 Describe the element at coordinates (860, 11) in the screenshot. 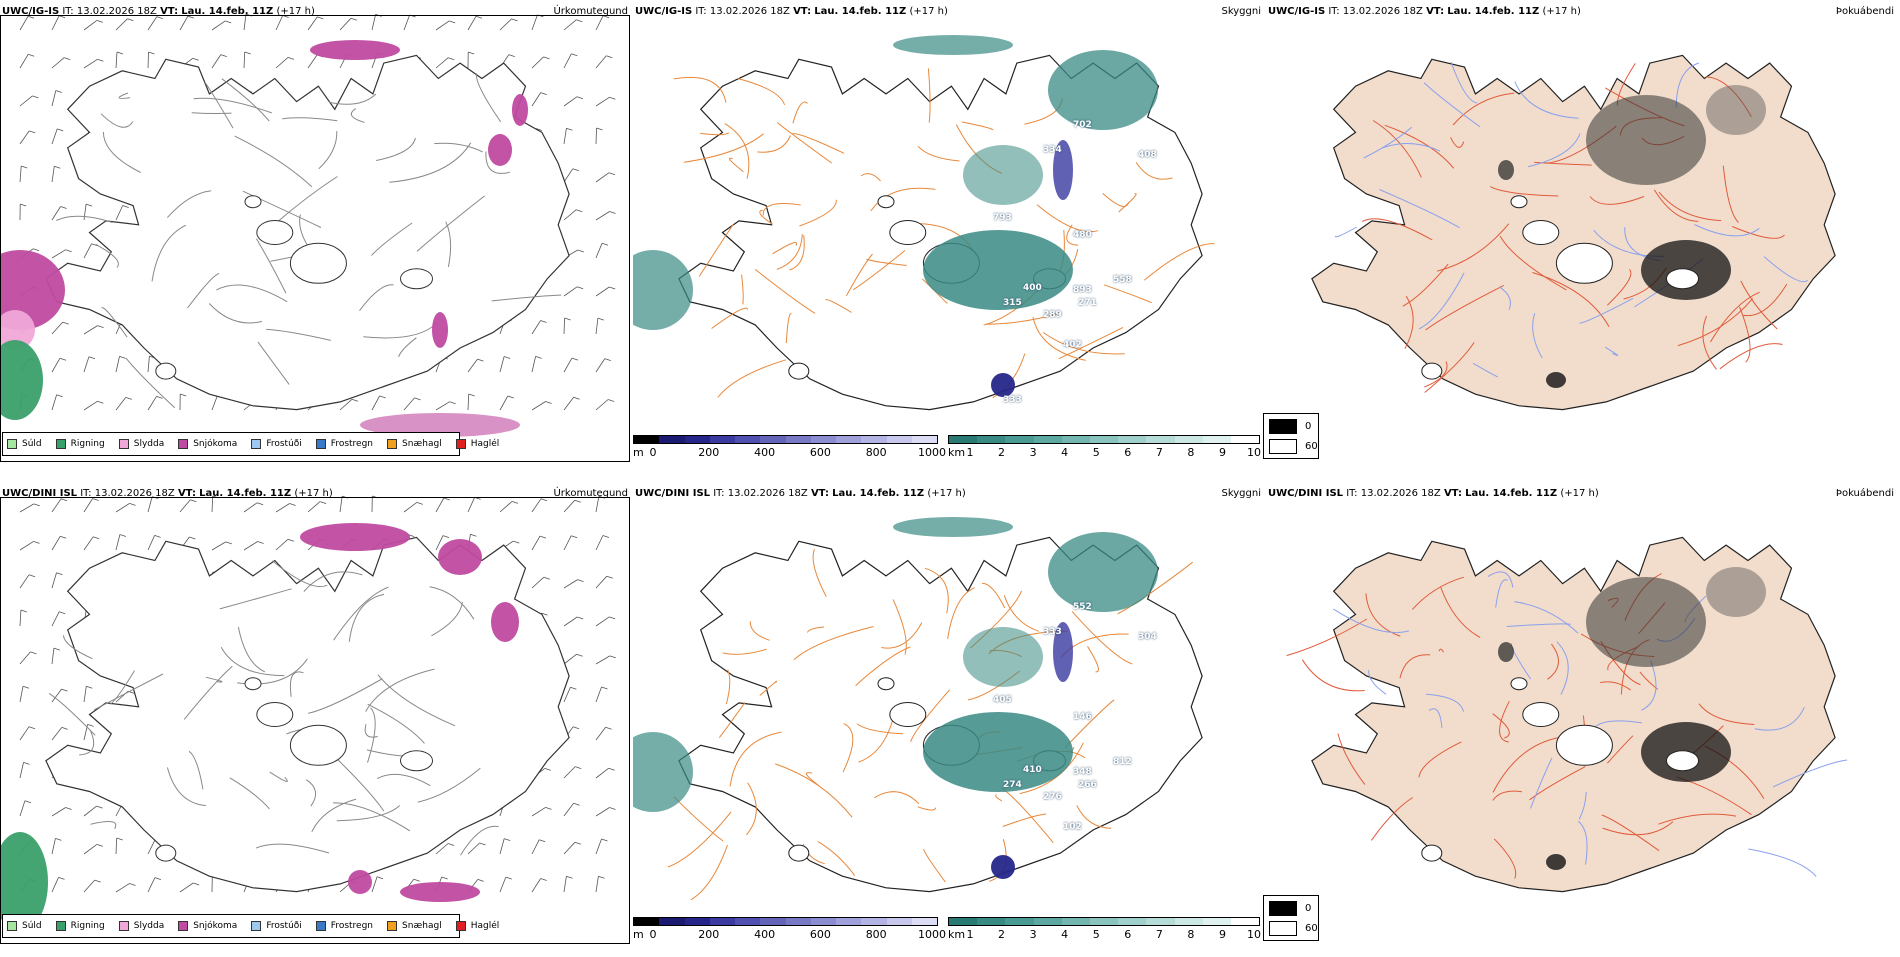

I see `vt-value: Lau. 14.feb. 11Z` at that location.